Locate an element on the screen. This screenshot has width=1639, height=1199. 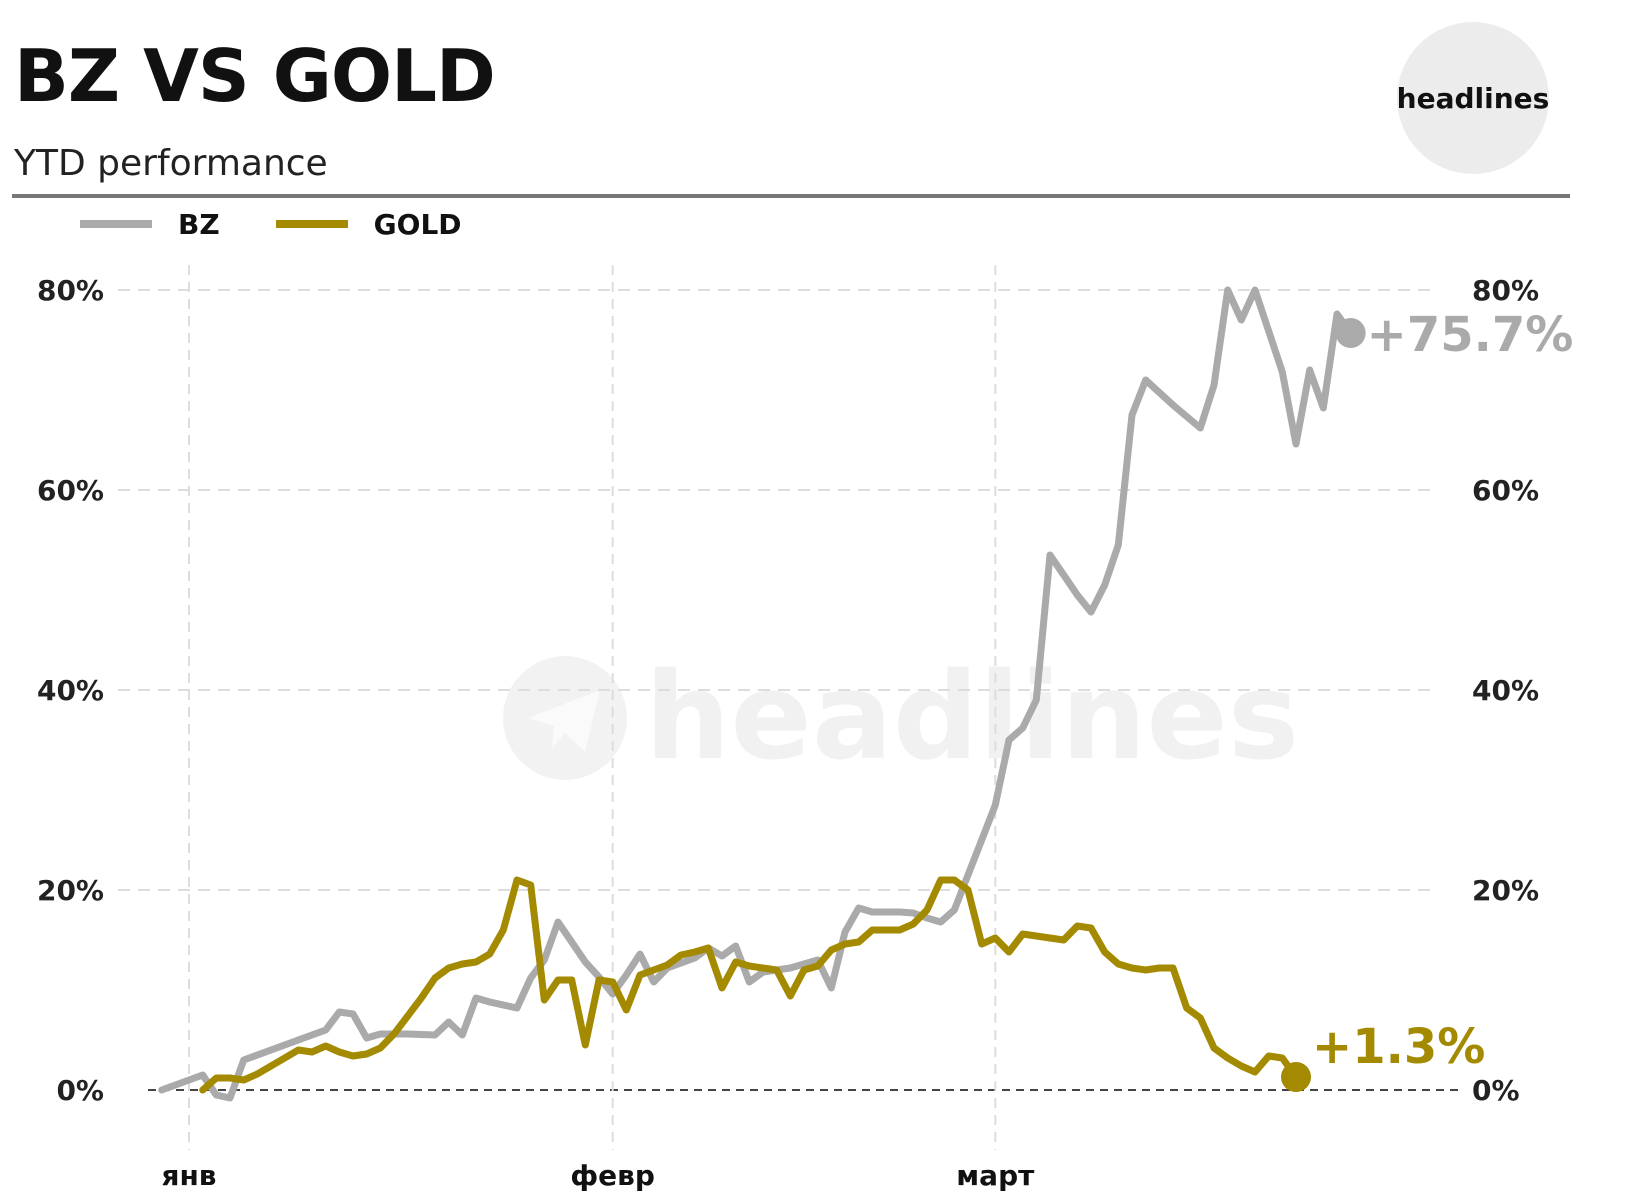
watermark: headlines is located at coordinates (901, 717).